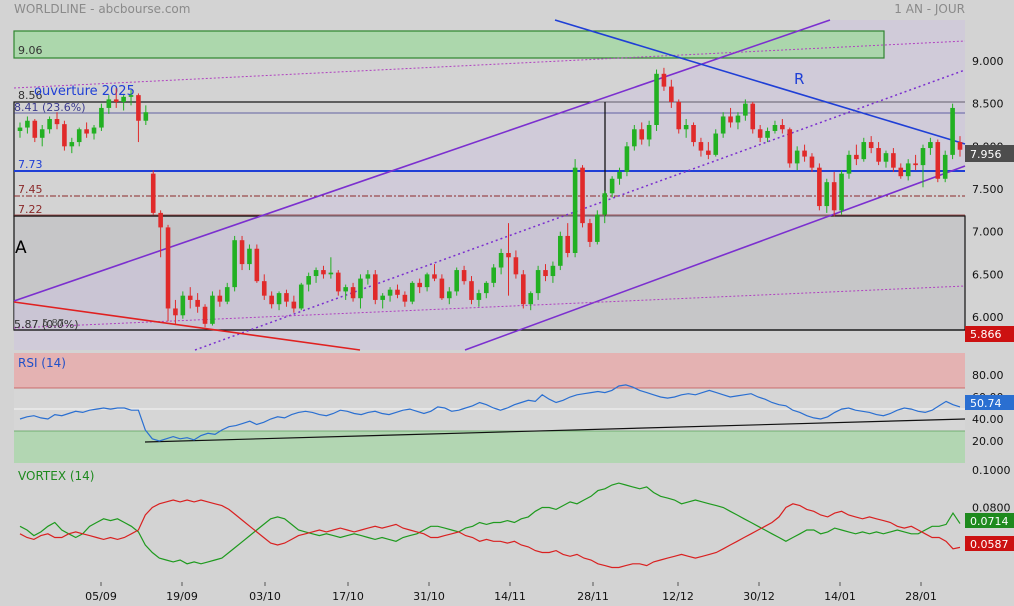  I want to click on rsi-series-line, so click(490, 413).